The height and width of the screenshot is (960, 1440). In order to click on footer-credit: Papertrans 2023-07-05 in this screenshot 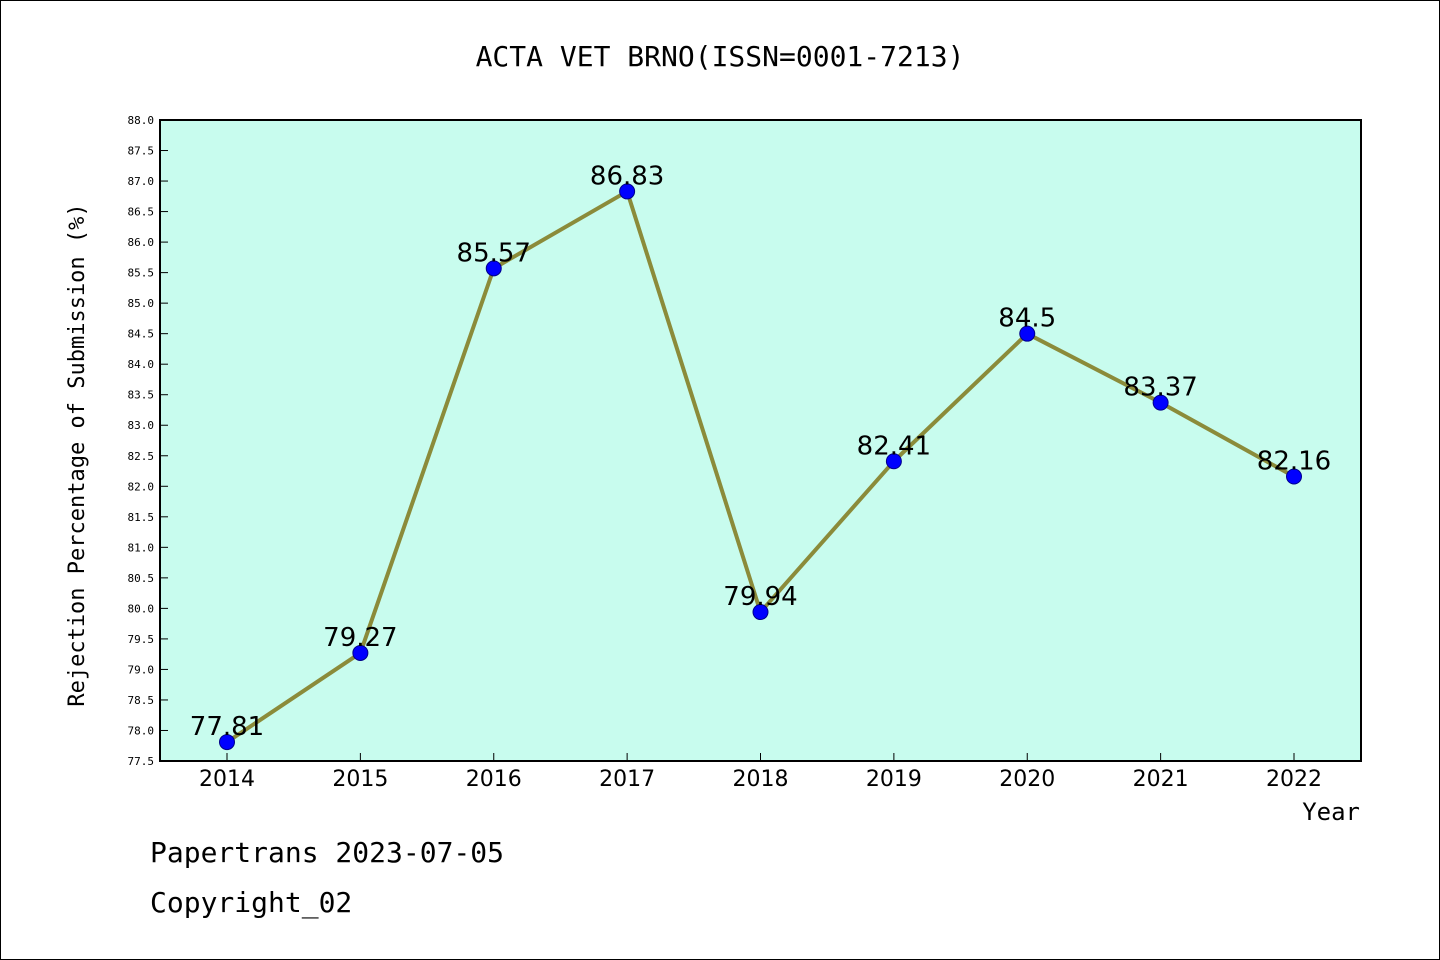, I will do `click(327, 852)`.